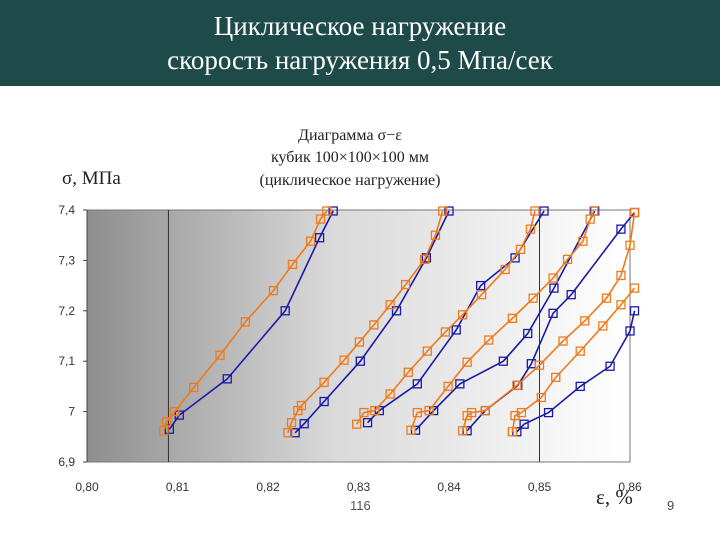  What do you see at coordinates (449, 487) in the screenshot?
I see `x-tick-label: 0,84` at bounding box center [449, 487].